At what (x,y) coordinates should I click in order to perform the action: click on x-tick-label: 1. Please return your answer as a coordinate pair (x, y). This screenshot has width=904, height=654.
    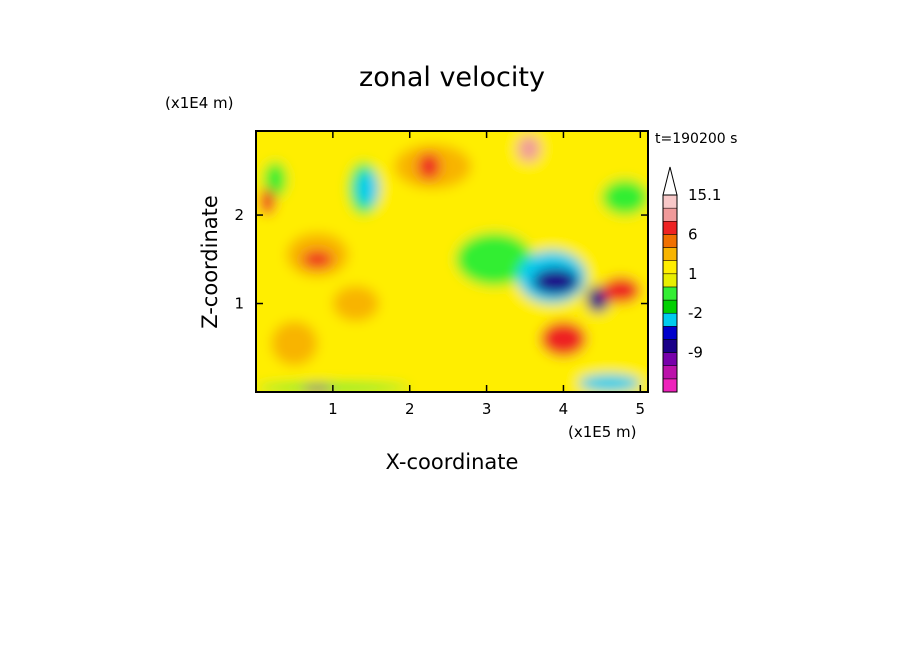
    Looking at the image, I should click on (333, 409).